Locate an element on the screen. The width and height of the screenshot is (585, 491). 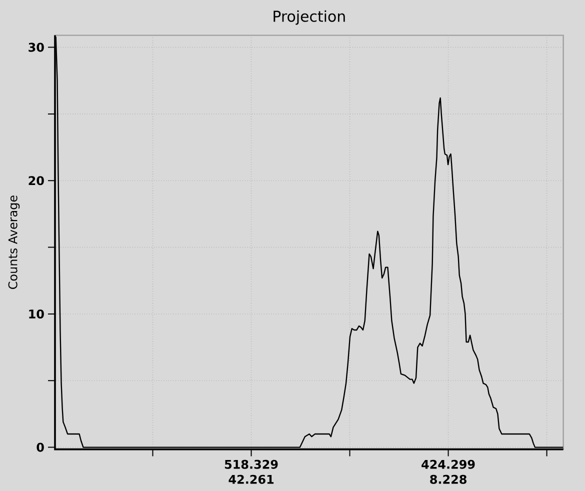
chart-title: Projection is located at coordinates (309, 17).